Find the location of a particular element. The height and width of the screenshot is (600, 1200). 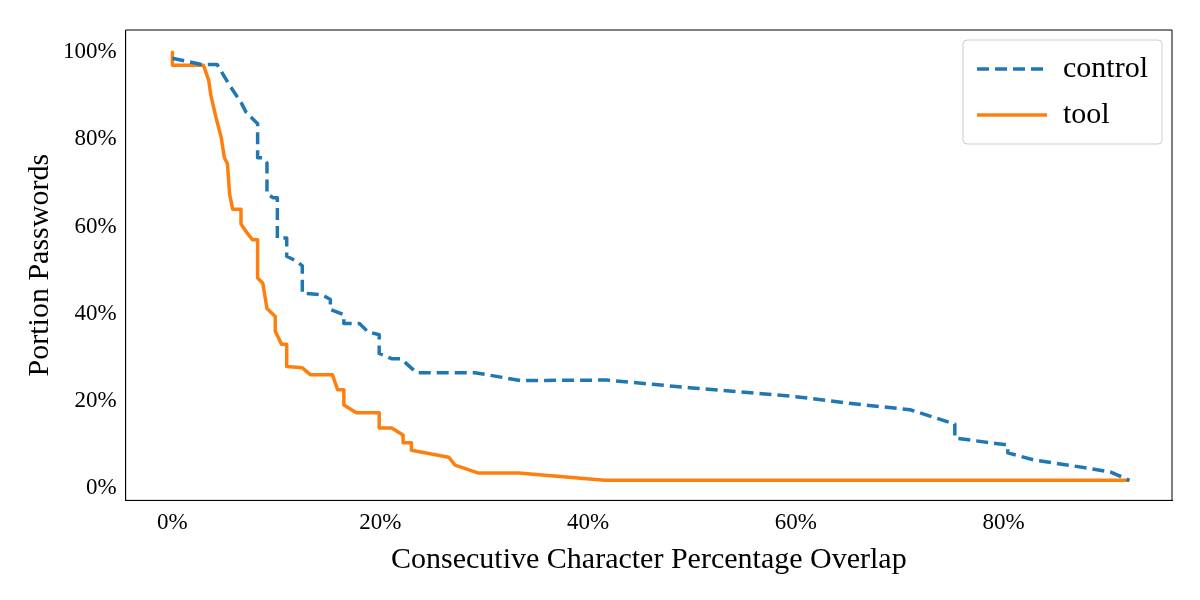

x-tick-label: 20% is located at coordinates (380, 522).